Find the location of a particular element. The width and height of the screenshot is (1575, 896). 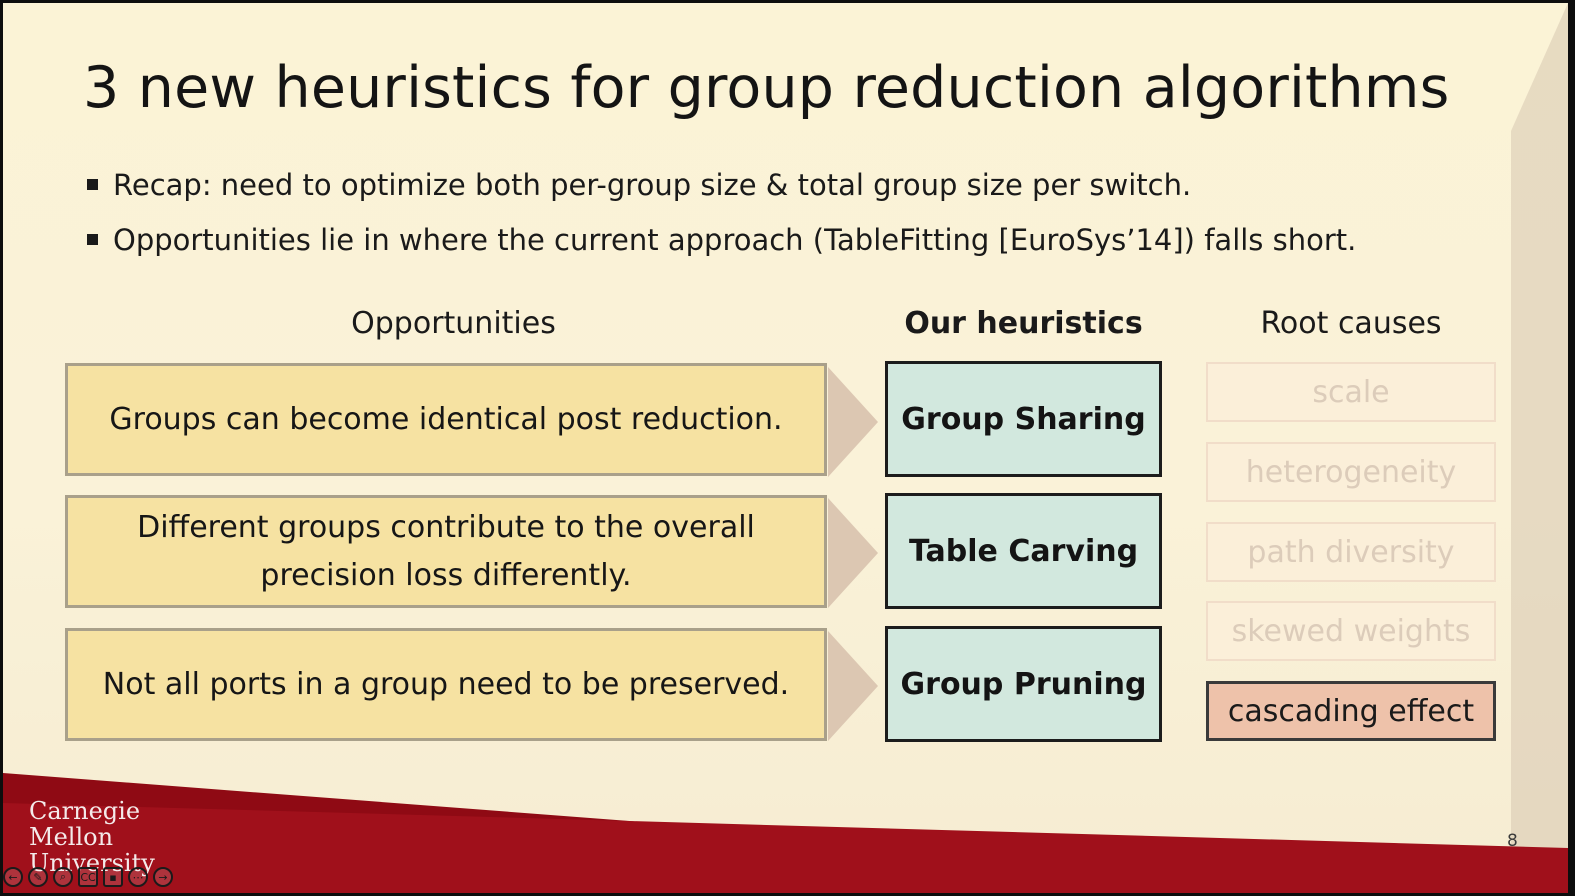

previous-slide-icon: ← is located at coordinates (13, 877).